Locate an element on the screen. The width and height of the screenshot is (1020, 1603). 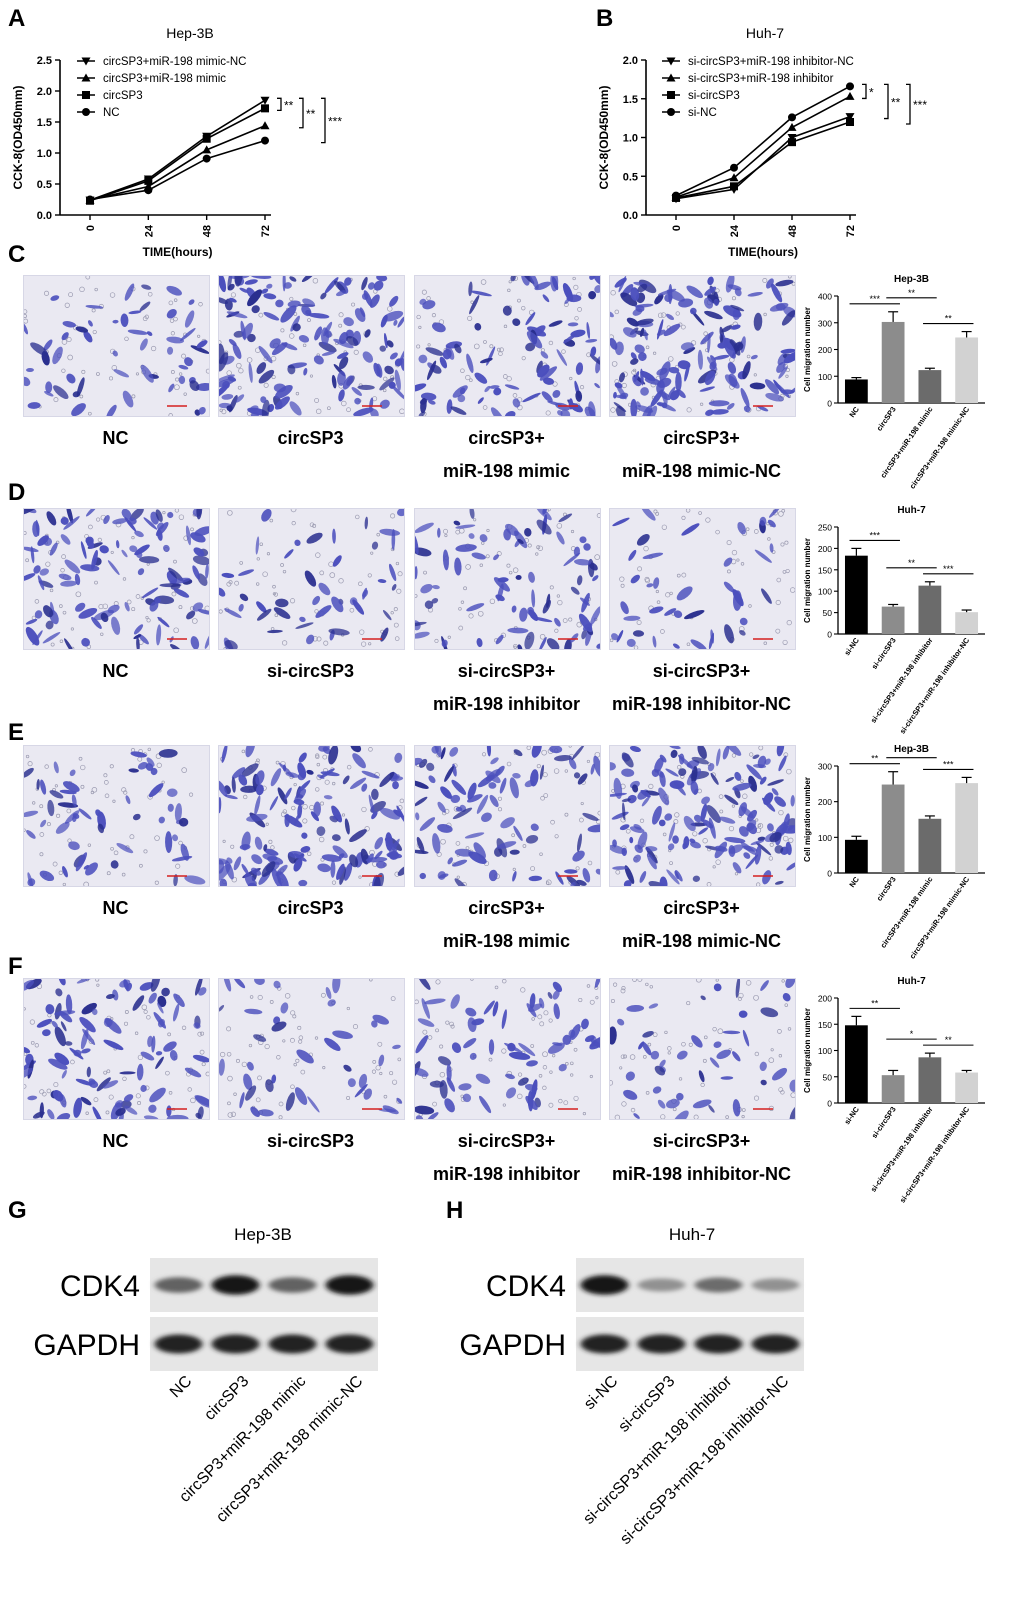
x-tick-label: 24 is located at coordinates (149, 230).